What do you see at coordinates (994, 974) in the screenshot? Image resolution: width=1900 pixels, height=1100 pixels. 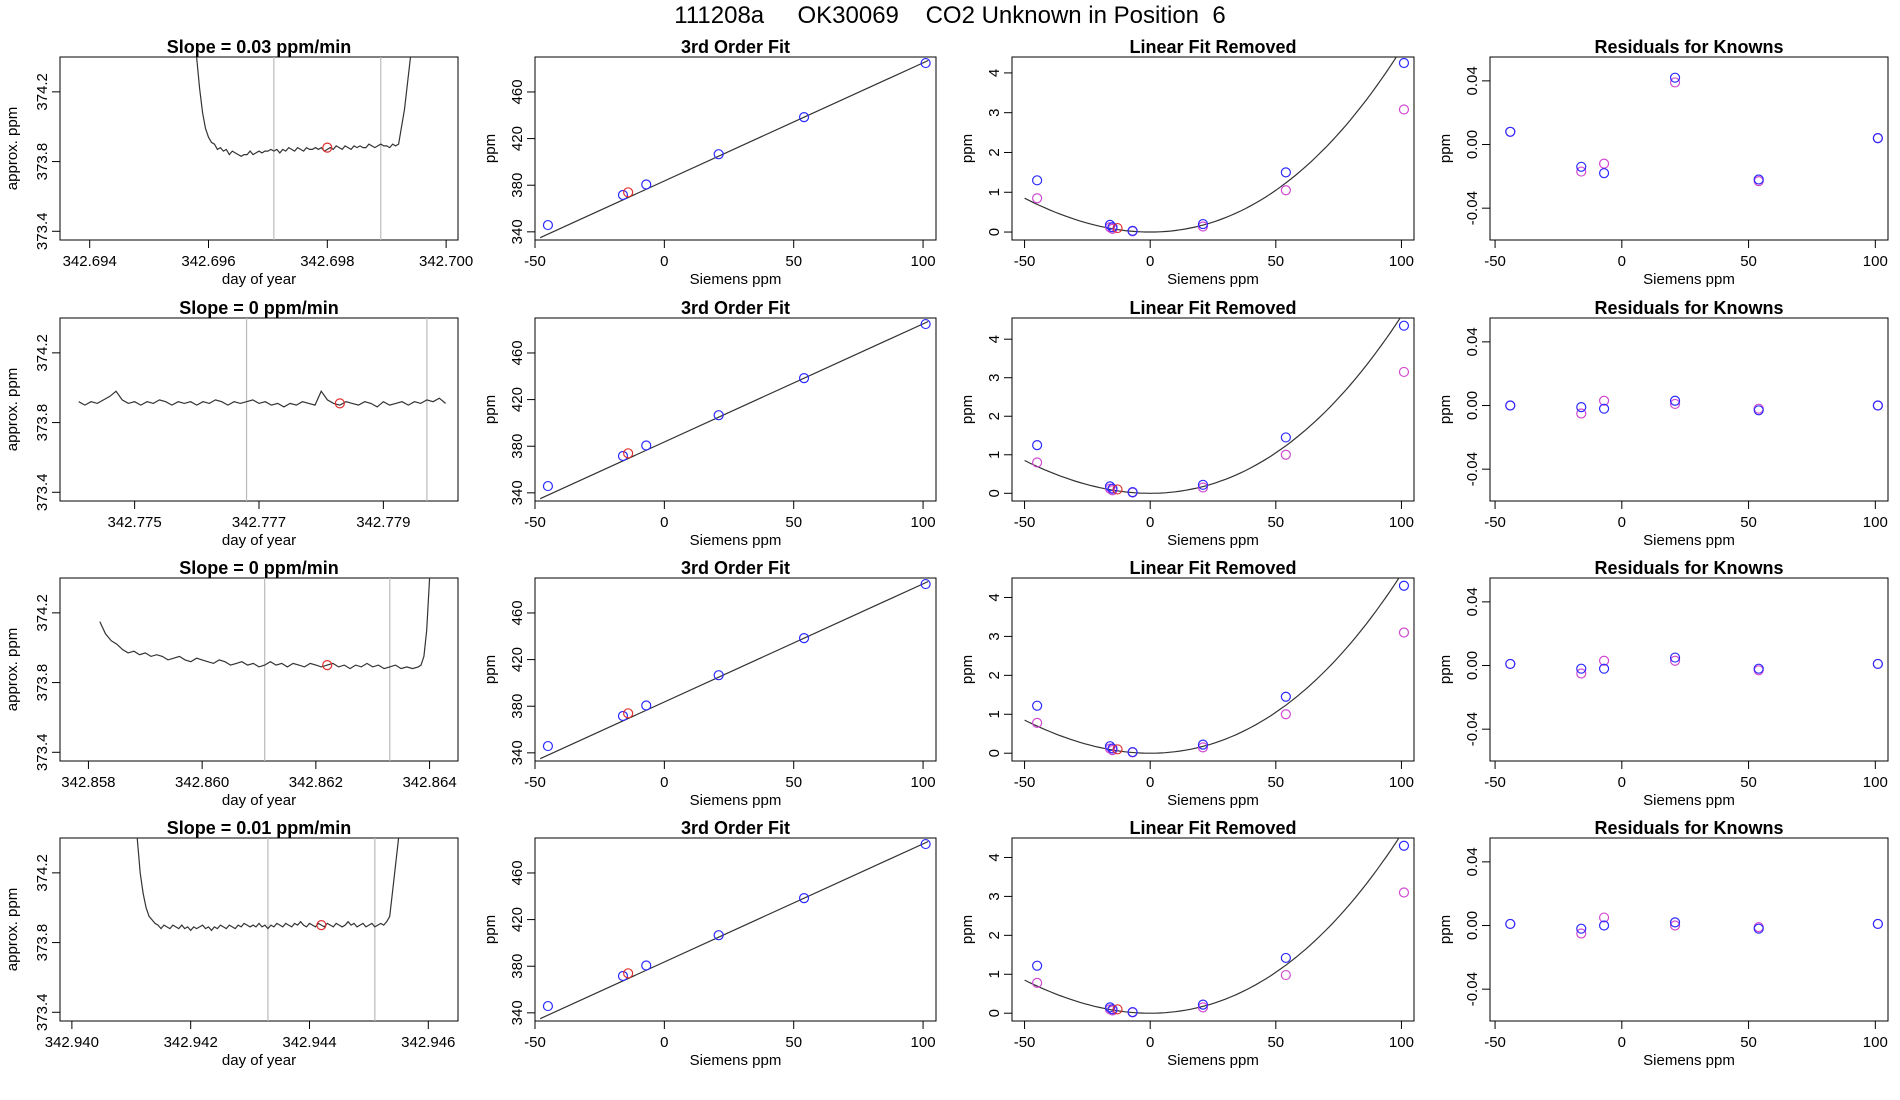 I see `y-tick-label: 1` at bounding box center [994, 974].